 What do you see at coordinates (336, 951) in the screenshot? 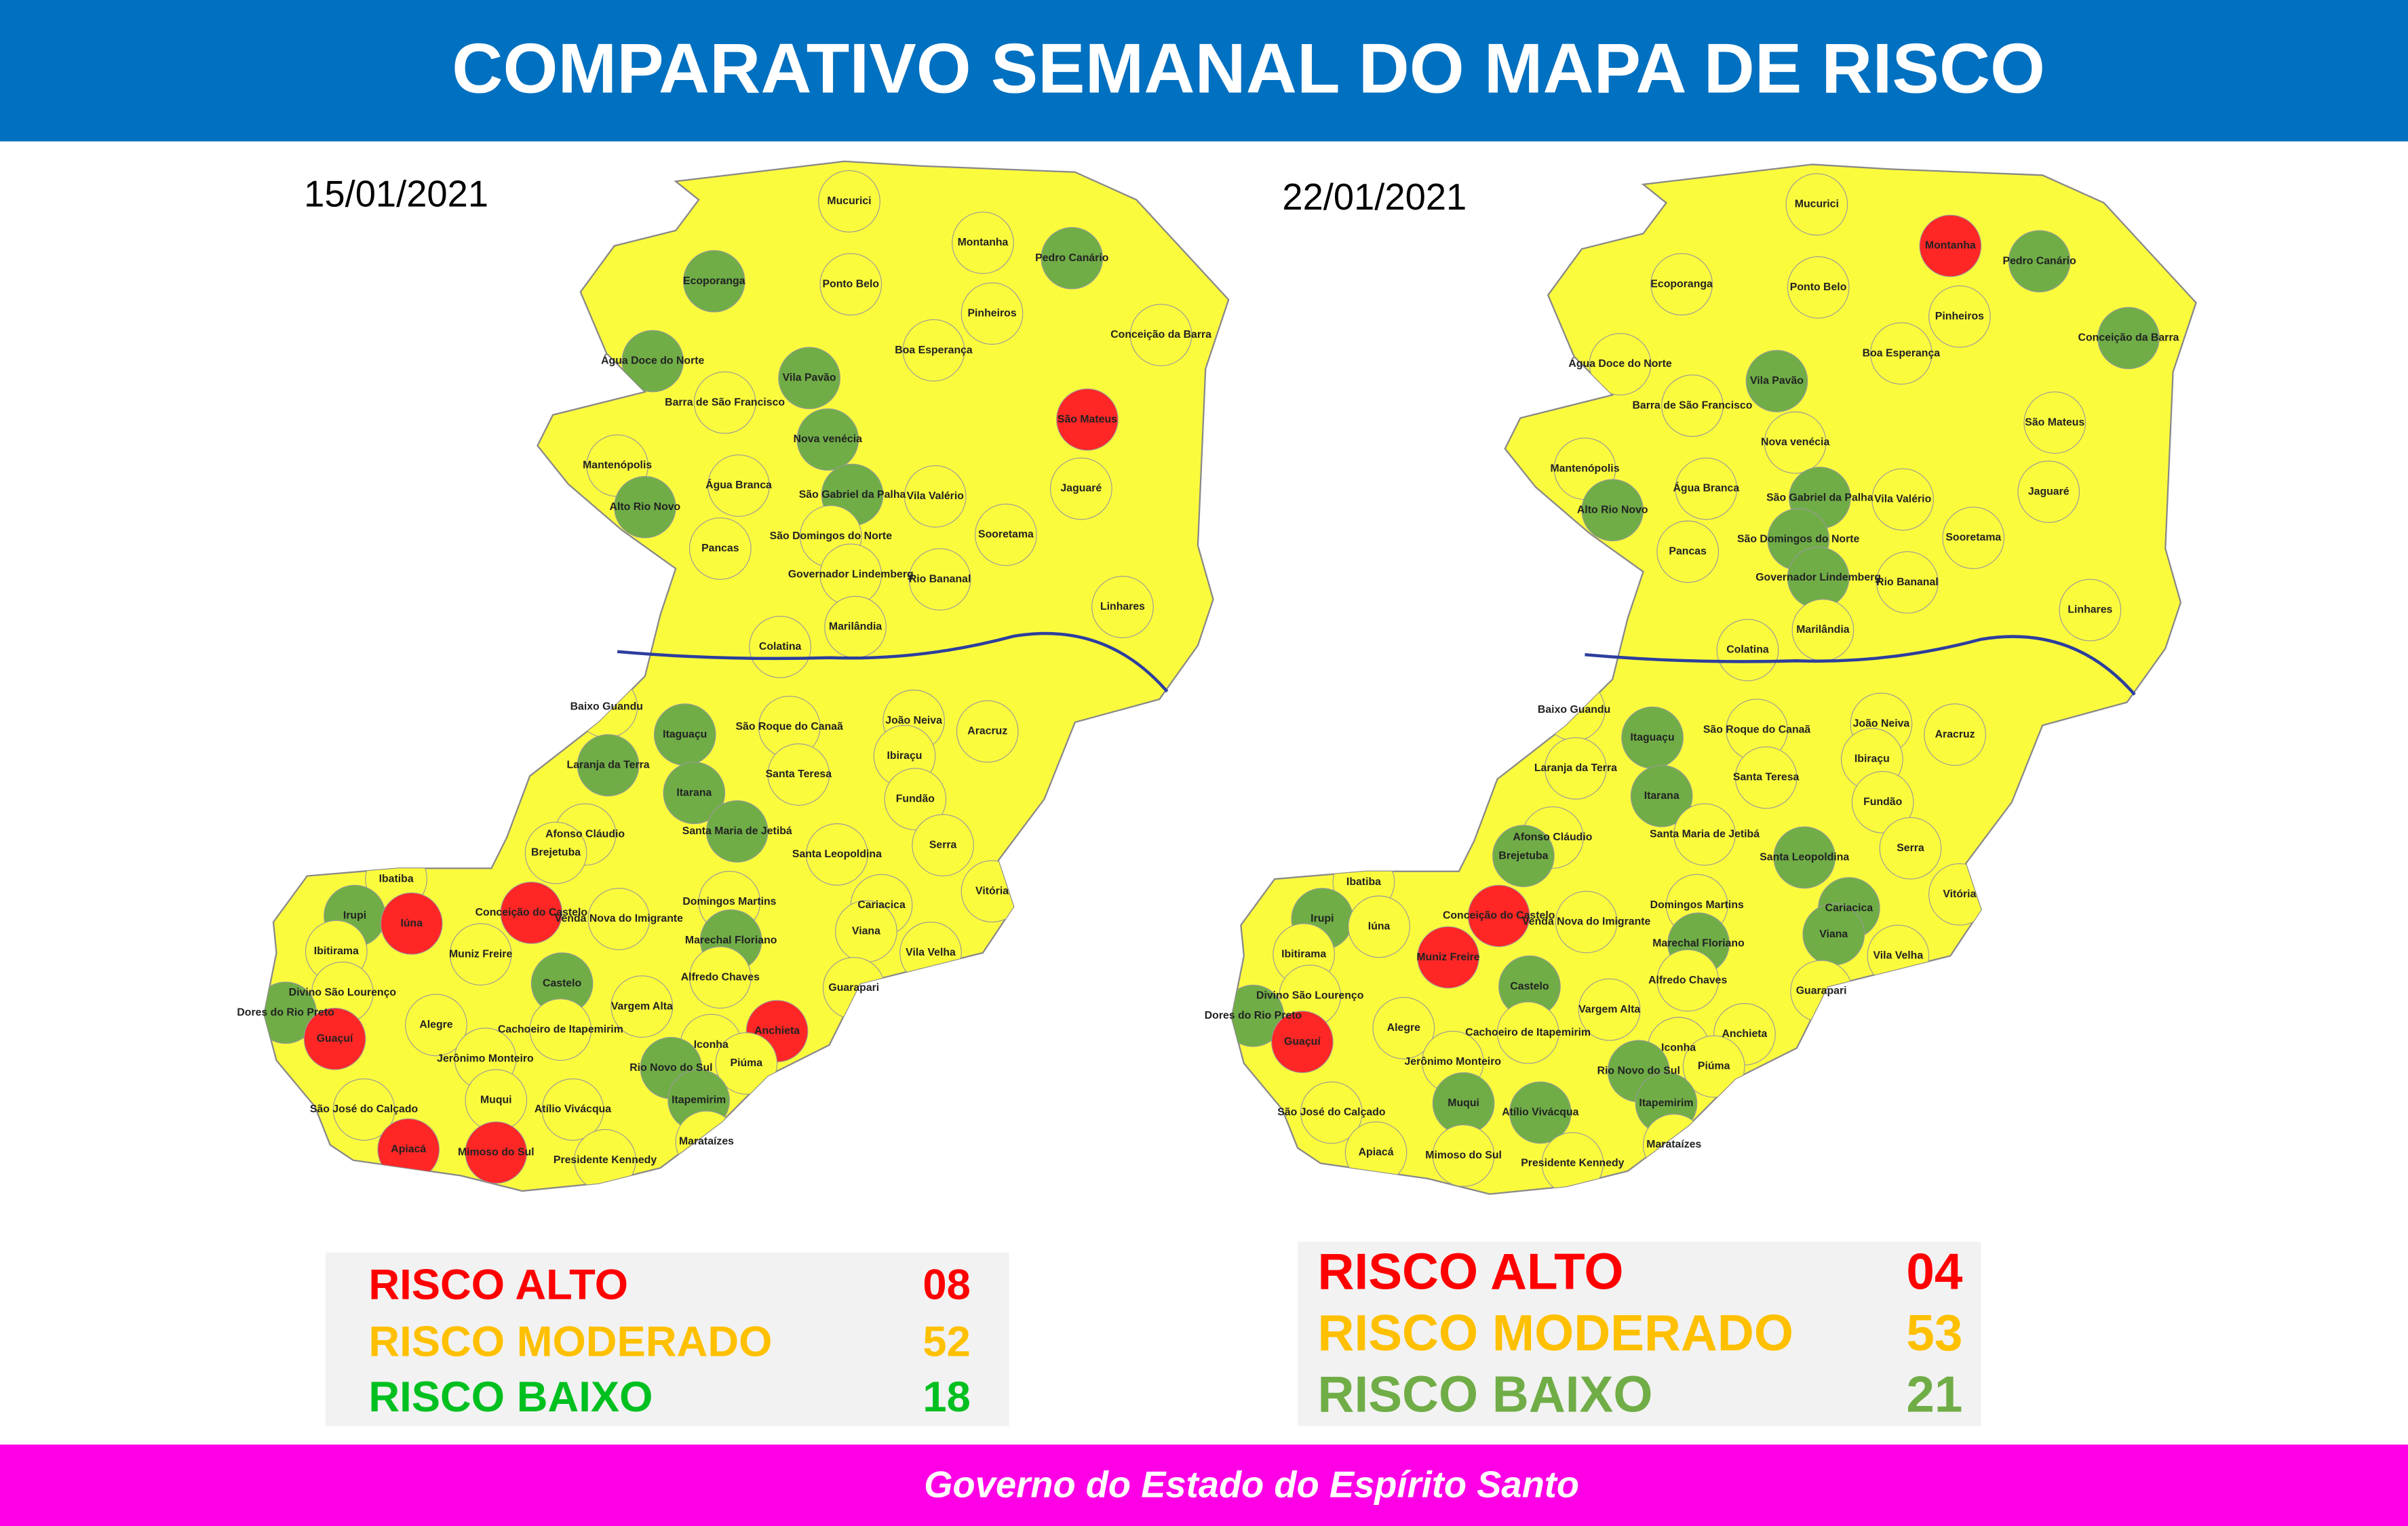
I see `municipality-label: Ibitirama` at bounding box center [336, 951].